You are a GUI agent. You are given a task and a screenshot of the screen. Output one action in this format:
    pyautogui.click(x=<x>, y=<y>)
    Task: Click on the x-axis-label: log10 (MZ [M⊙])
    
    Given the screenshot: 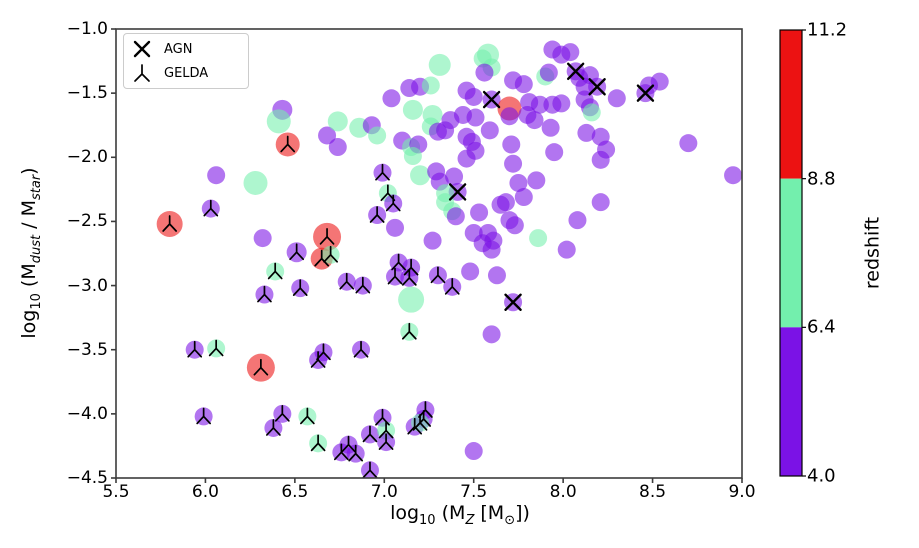 What is the action you would take?
    pyautogui.click(x=460, y=515)
    